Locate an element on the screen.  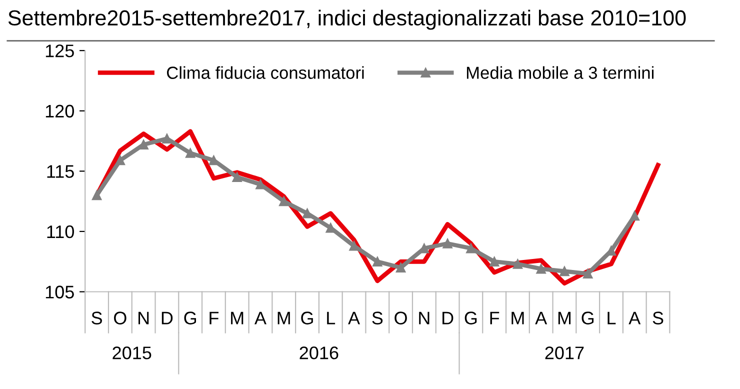
y-tick-label: 115 is located at coordinates (60, 171).